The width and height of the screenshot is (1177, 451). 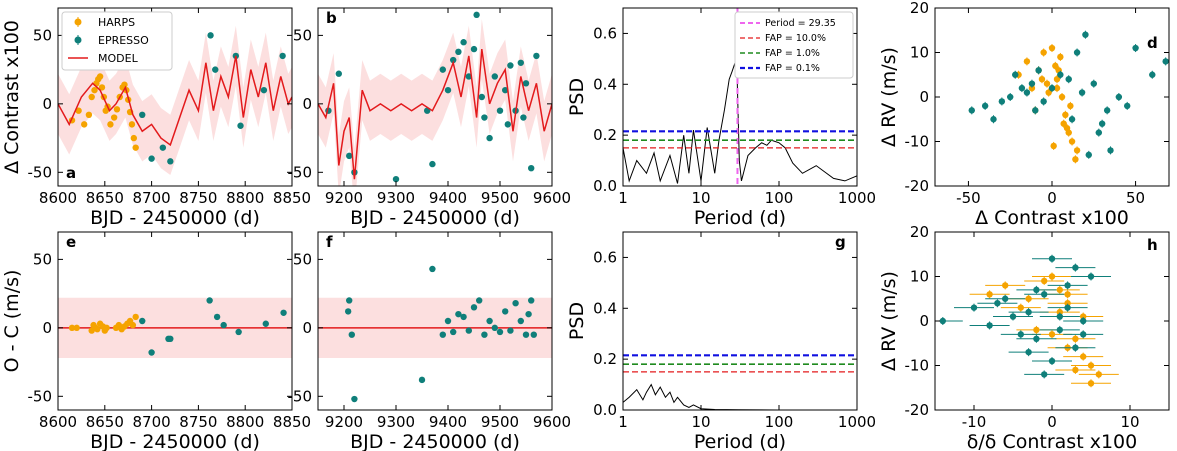 What do you see at coordinates (917, 186) in the screenshot?
I see `y-tick-label: -20` at bounding box center [917, 186].